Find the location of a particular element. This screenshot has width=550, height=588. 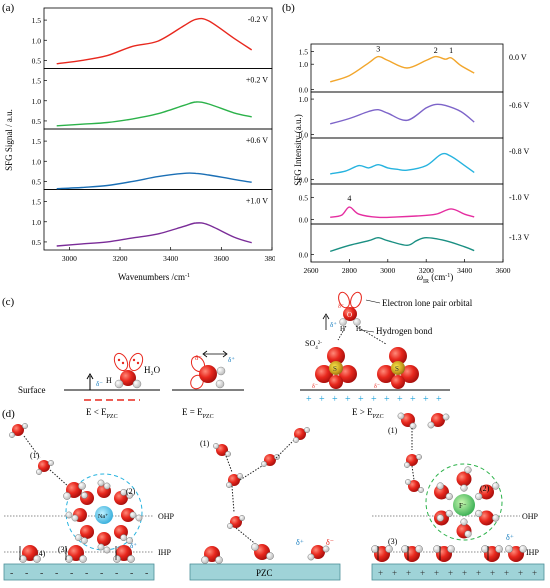

chart-a-xtick-label: 3200 is located at coordinates (120, 258).